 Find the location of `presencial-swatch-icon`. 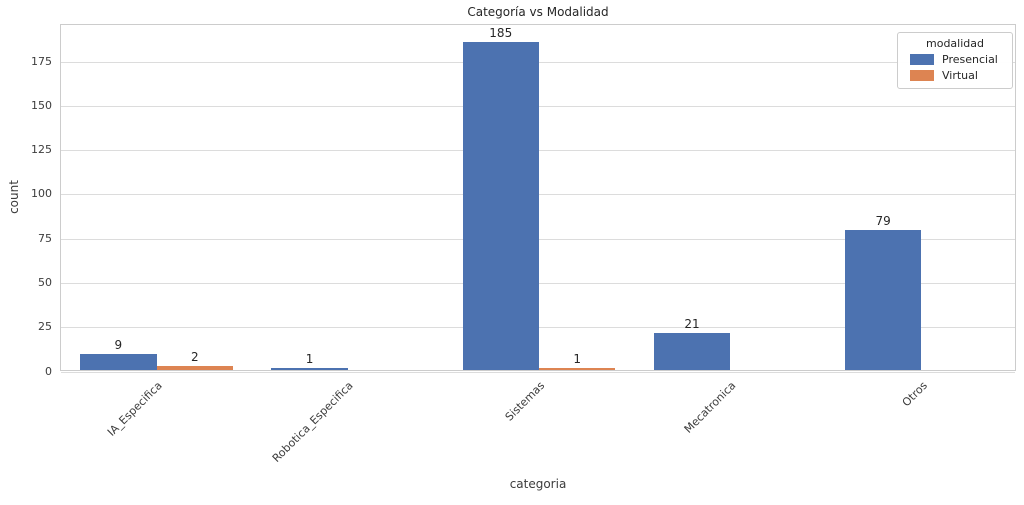

presencial-swatch-icon is located at coordinates (922, 59).